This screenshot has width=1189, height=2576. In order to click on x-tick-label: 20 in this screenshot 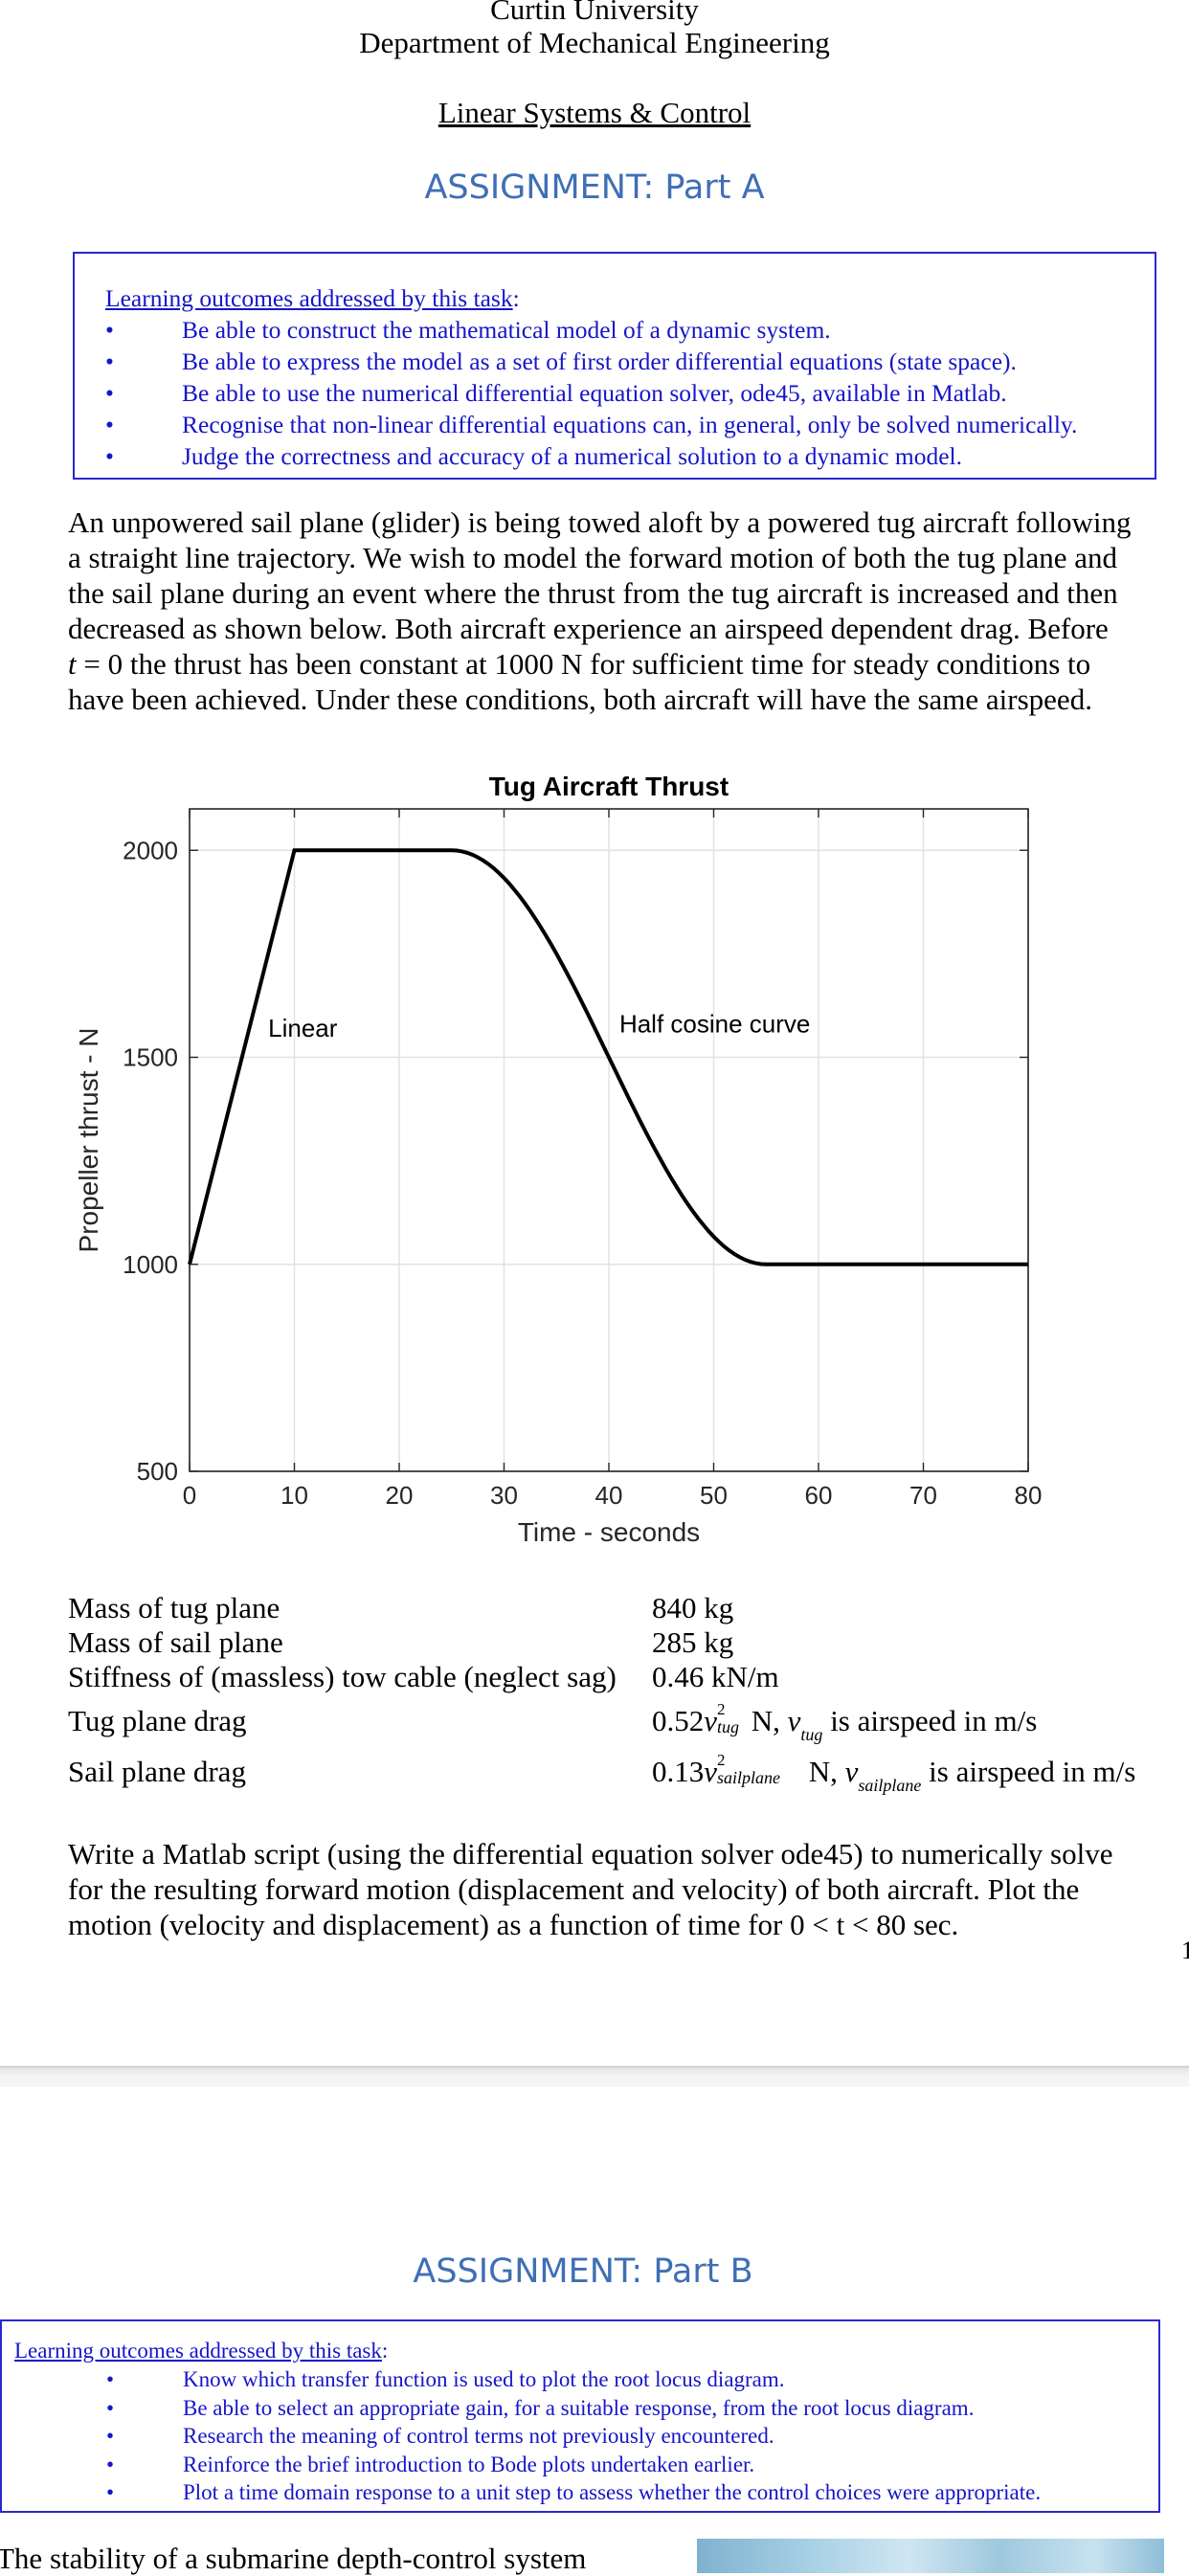, I will do `click(400, 1495)`.